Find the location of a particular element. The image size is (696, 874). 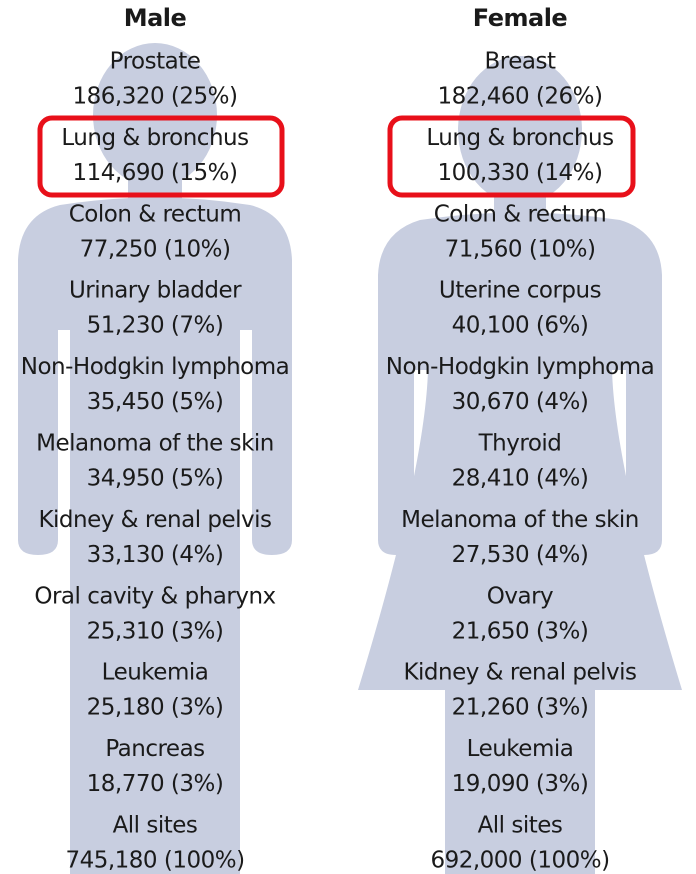

case-count: 114,690 (15%) is located at coordinates (155, 173).